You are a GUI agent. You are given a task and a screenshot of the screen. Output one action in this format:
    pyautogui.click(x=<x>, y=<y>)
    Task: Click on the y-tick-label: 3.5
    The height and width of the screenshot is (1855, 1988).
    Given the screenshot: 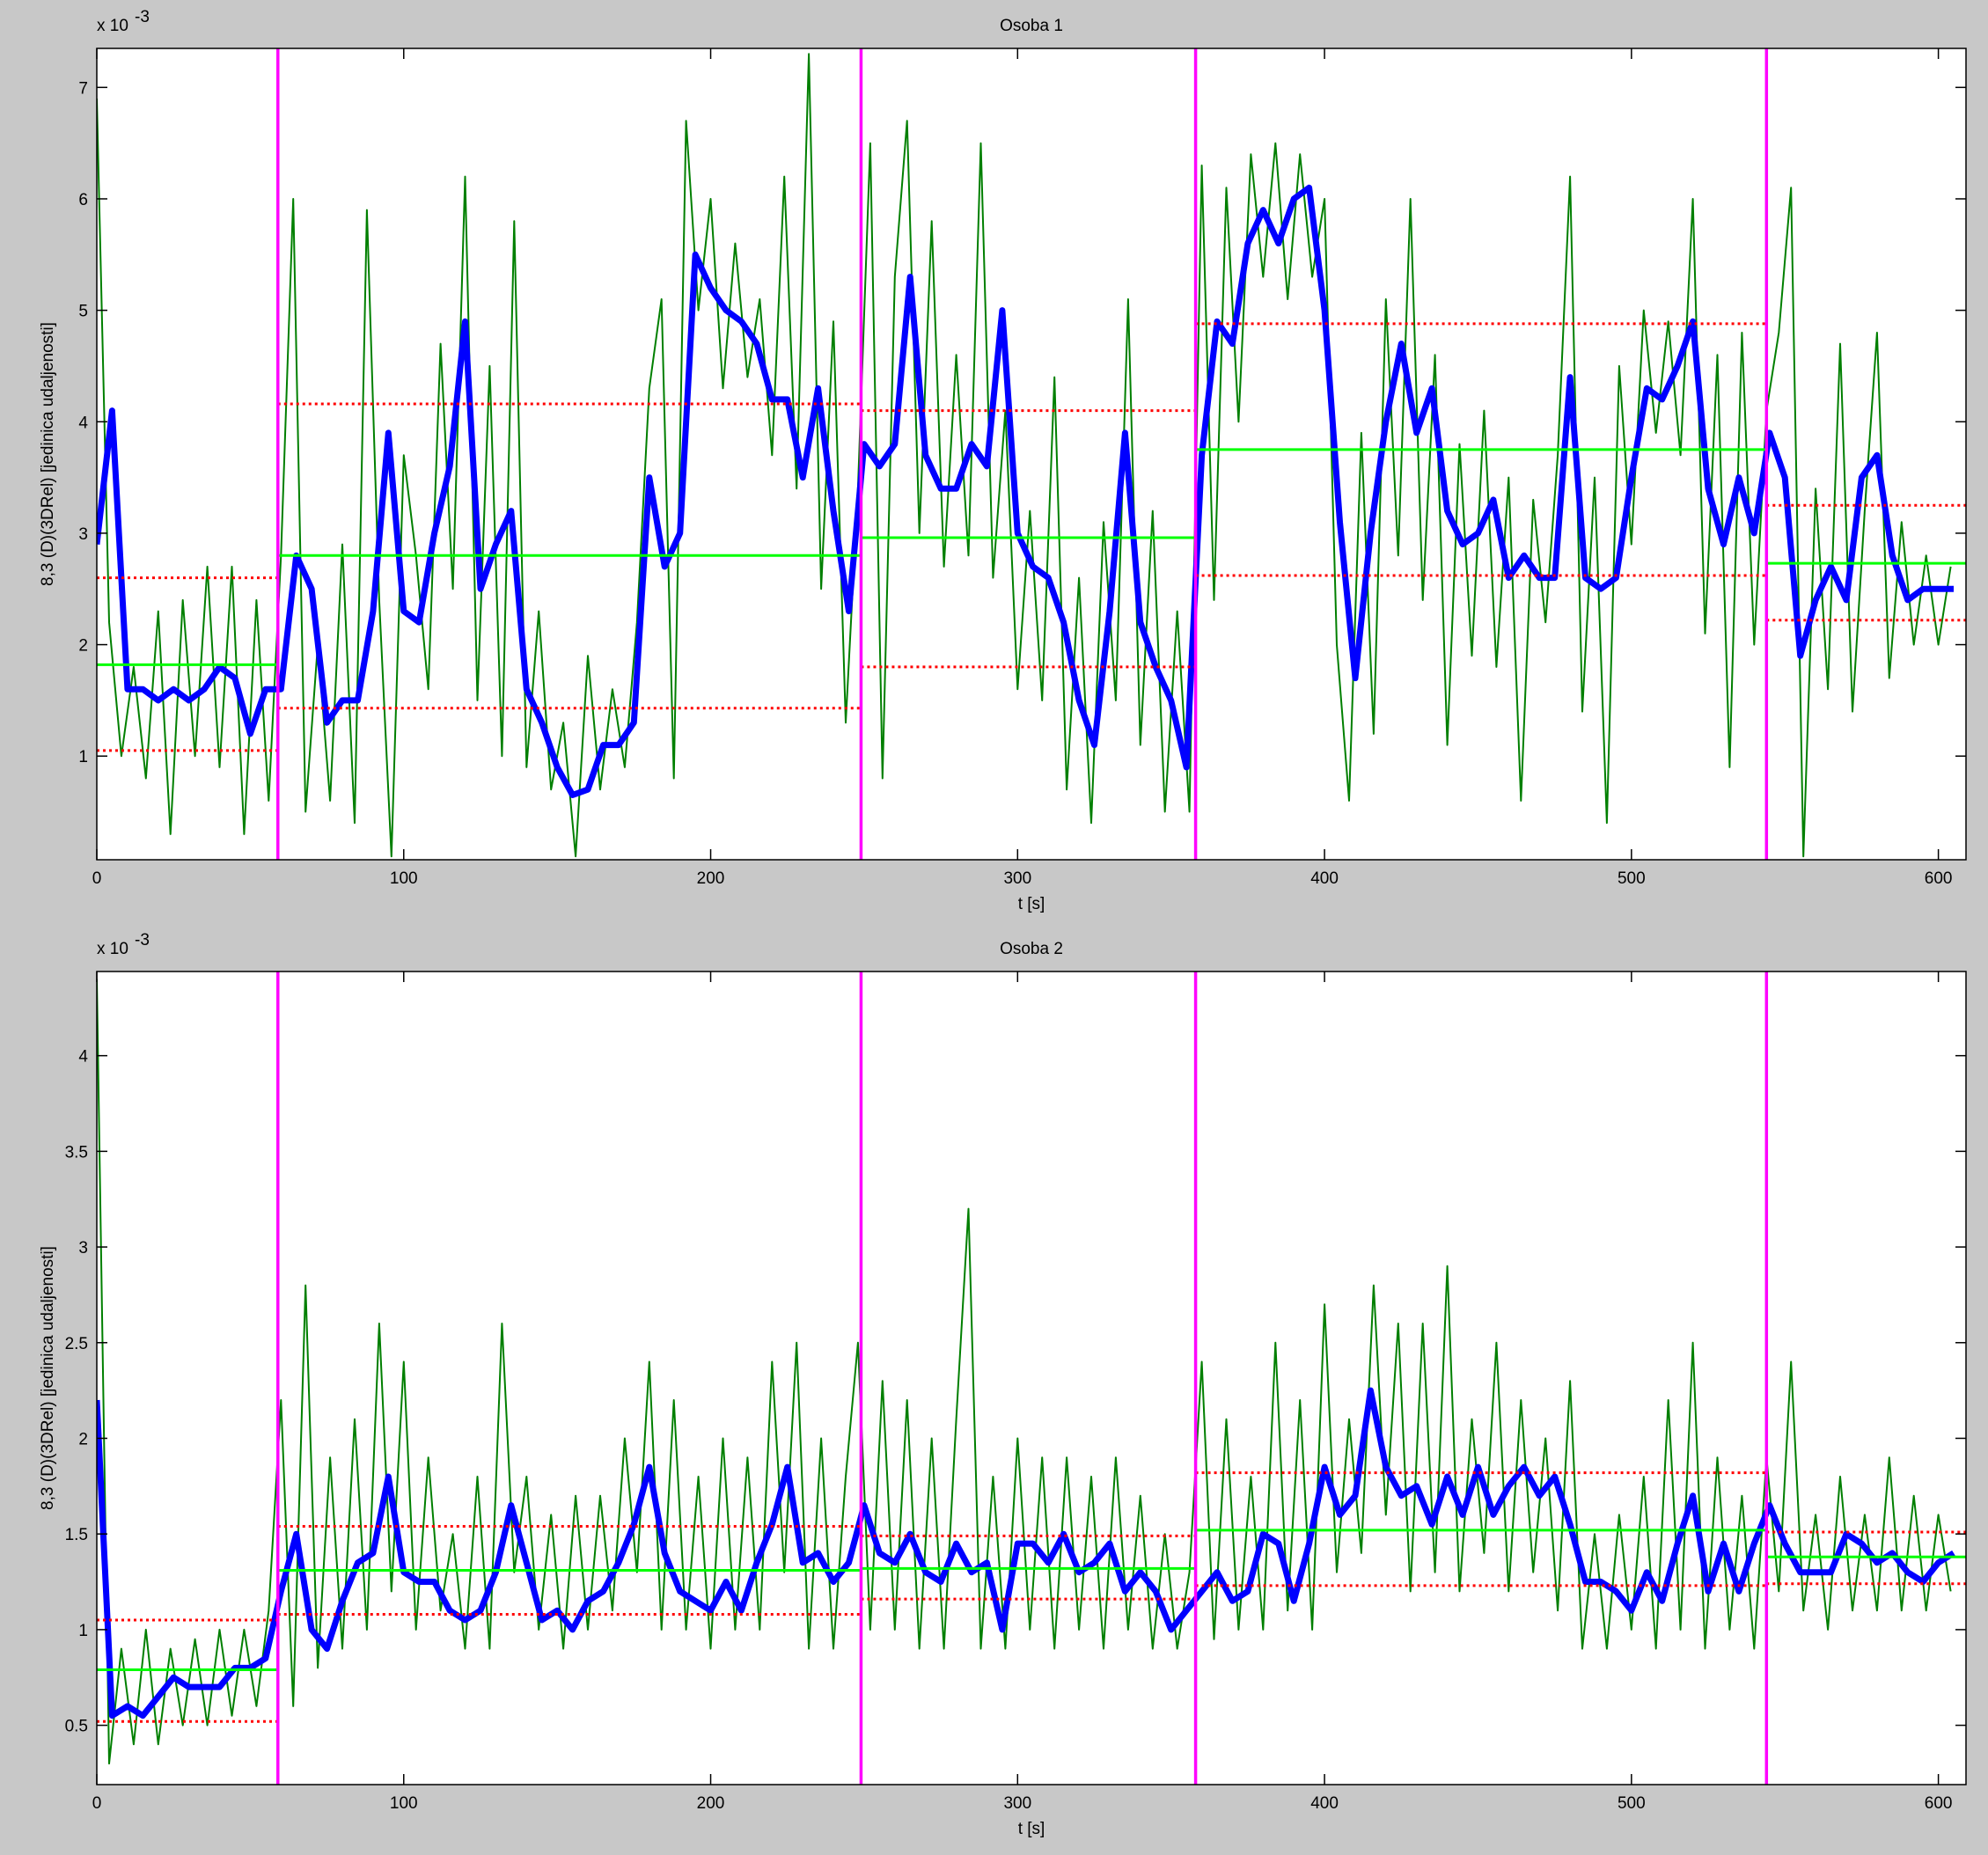 What is the action you would take?
    pyautogui.click(x=77, y=1152)
    